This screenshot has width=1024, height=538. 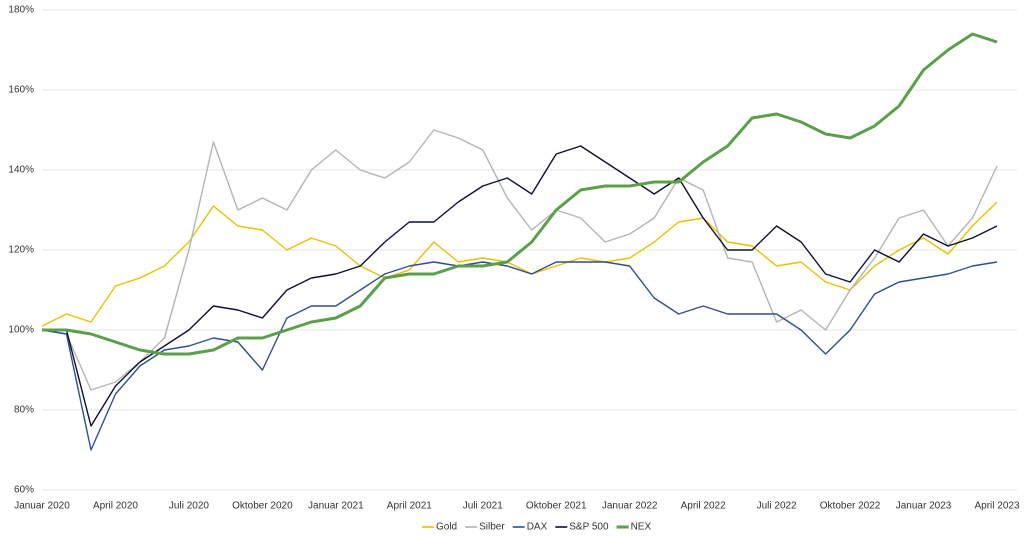 What do you see at coordinates (336, 506) in the screenshot?
I see `x-tick-label: Januar 2021` at bounding box center [336, 506].